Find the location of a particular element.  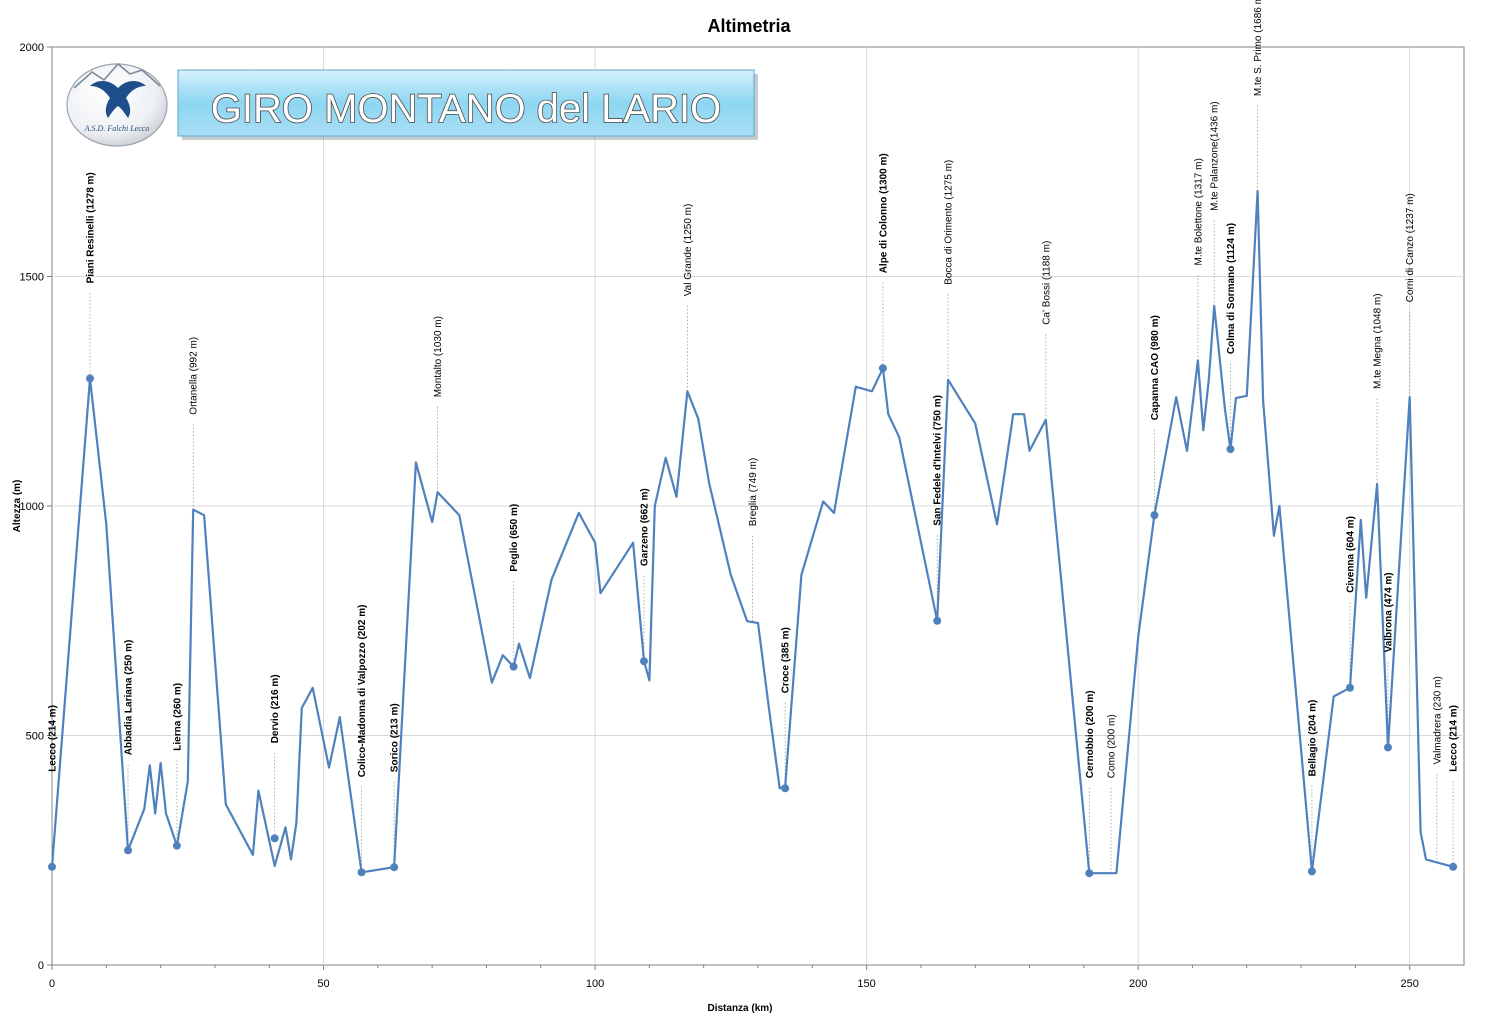

waypoint-label: San Fedele d'Intelvi (750 m) is located at coordinates (938, 460).